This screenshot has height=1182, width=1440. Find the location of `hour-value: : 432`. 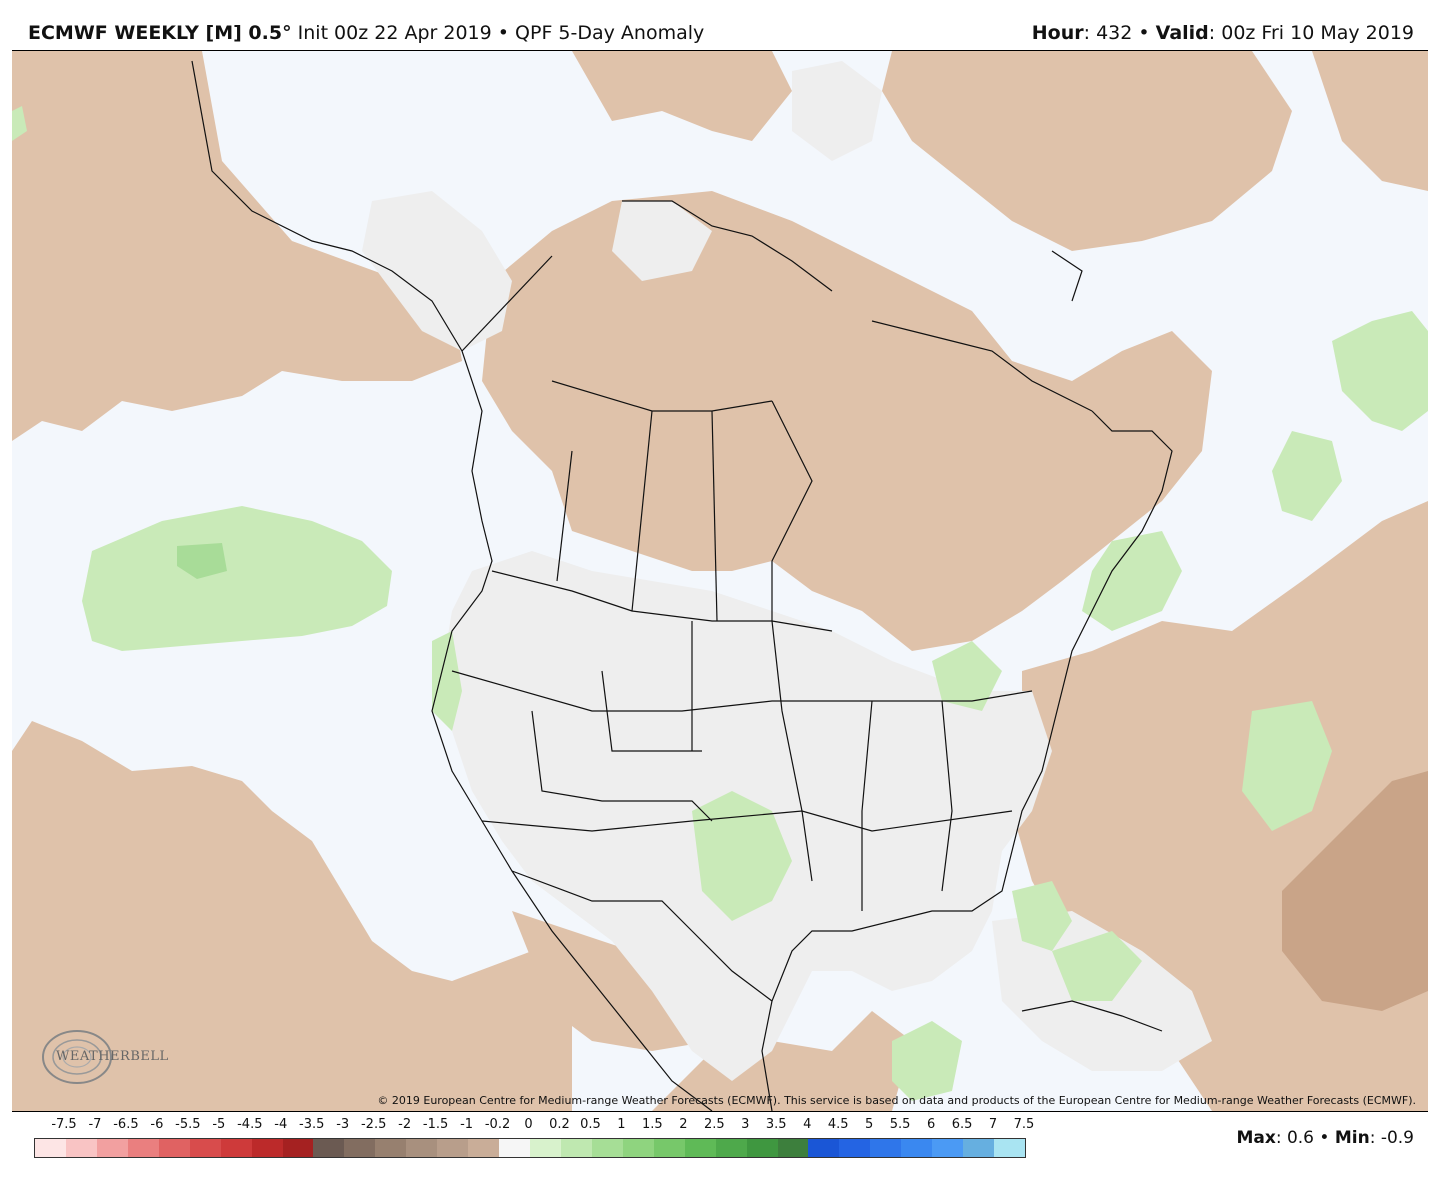

hour-value: : 432 is located at coordinates (1108, 33).